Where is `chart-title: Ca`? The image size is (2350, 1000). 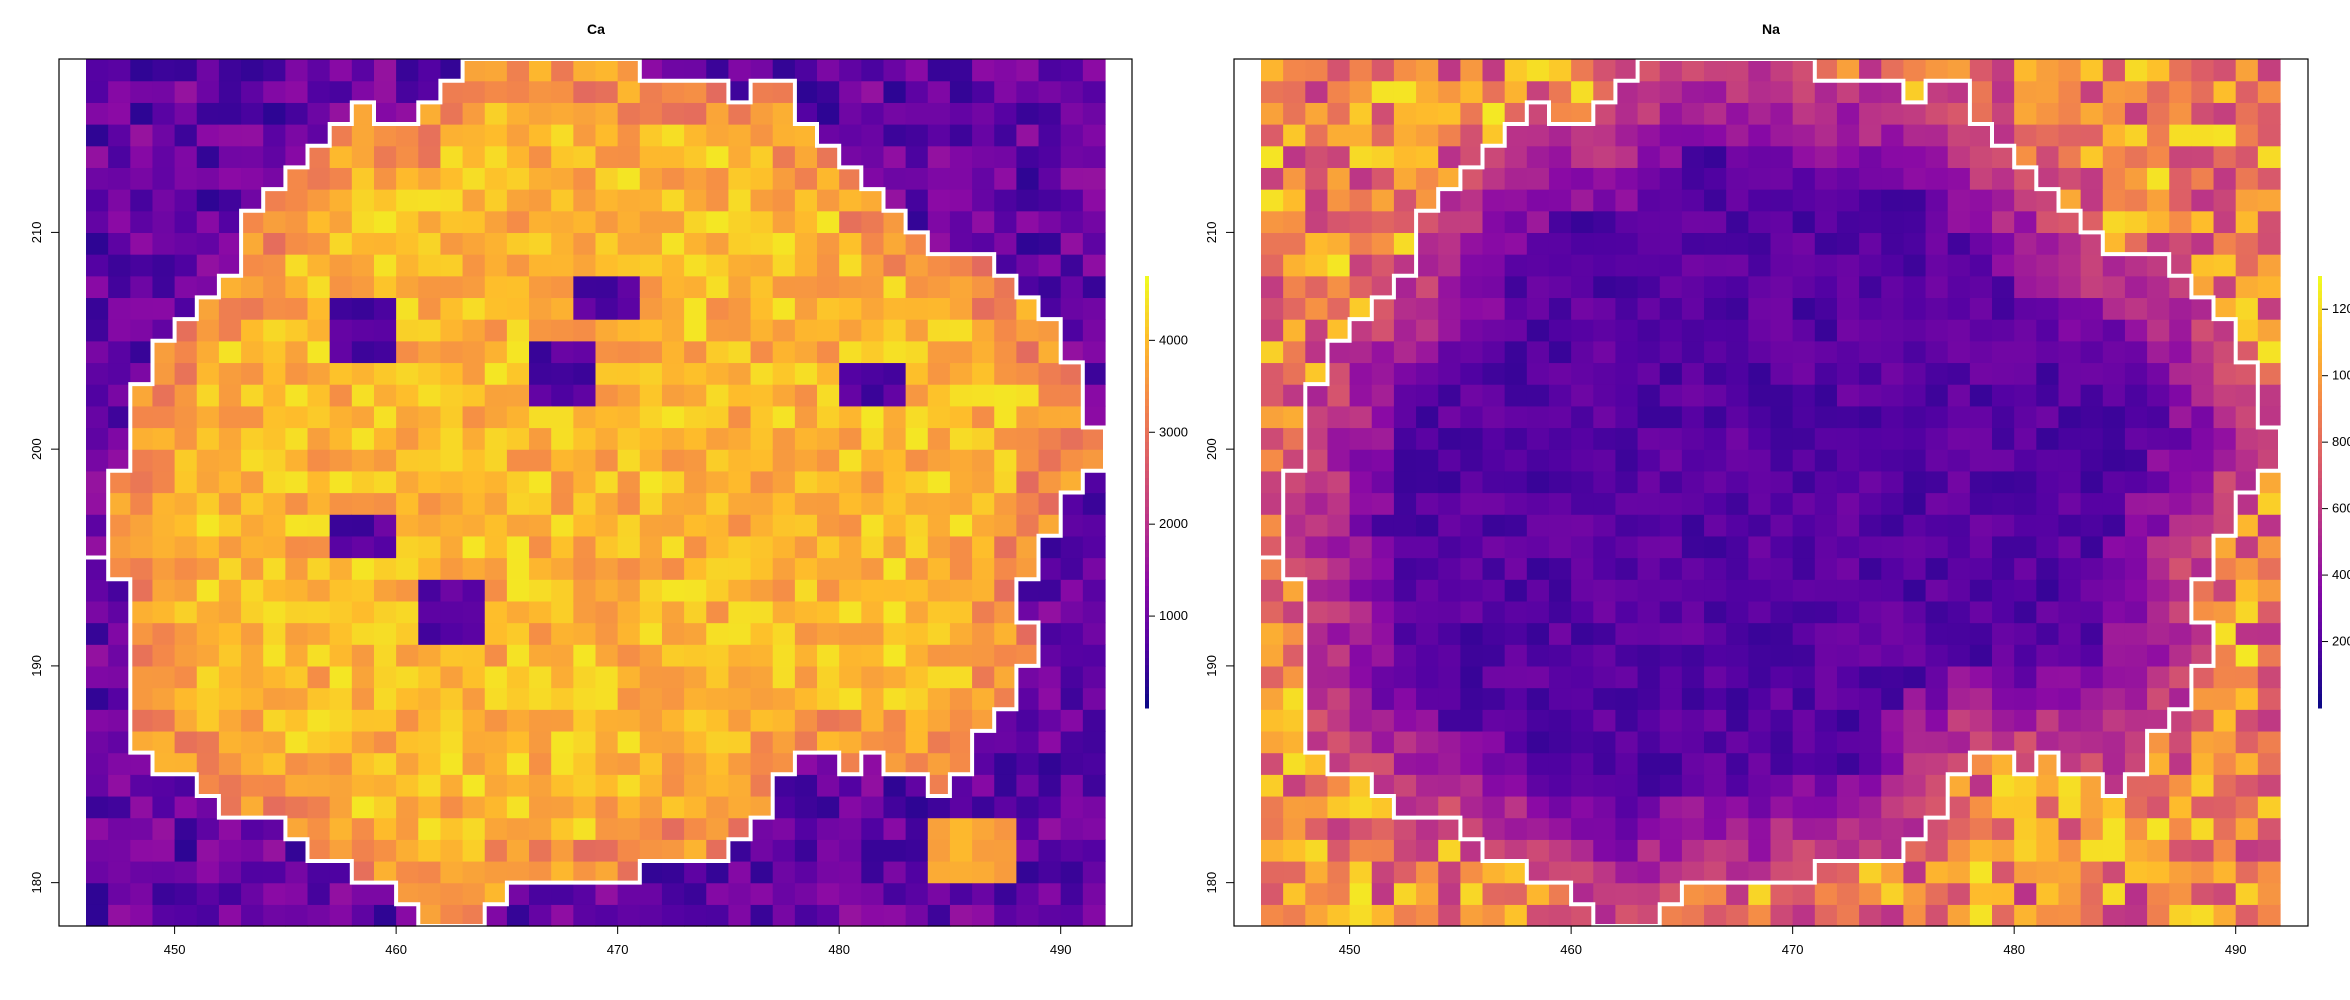 chart-title: Ca is located at coordinates (596, 29).